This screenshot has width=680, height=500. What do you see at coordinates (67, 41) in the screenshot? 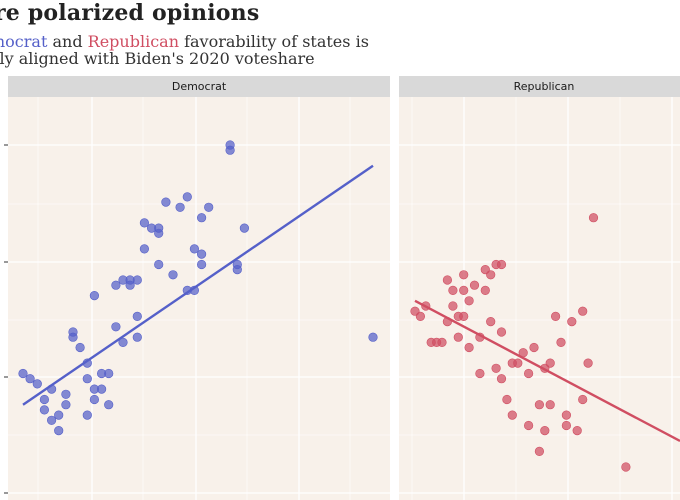
I see `subtitle-and: and` at bounding box center [67, 41].